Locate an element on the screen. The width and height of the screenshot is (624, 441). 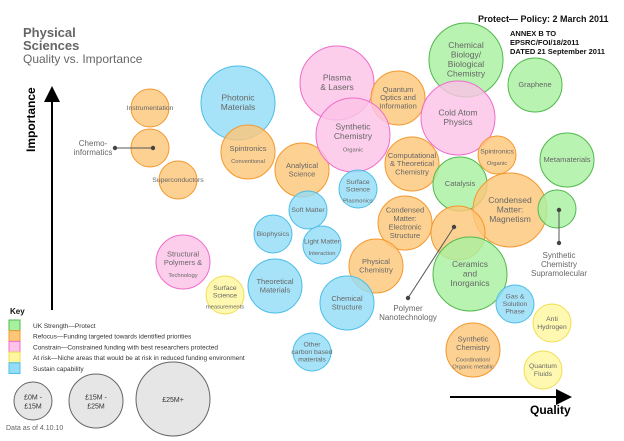
callout-label: Nanotechnology is located at coordinates (408, 317).